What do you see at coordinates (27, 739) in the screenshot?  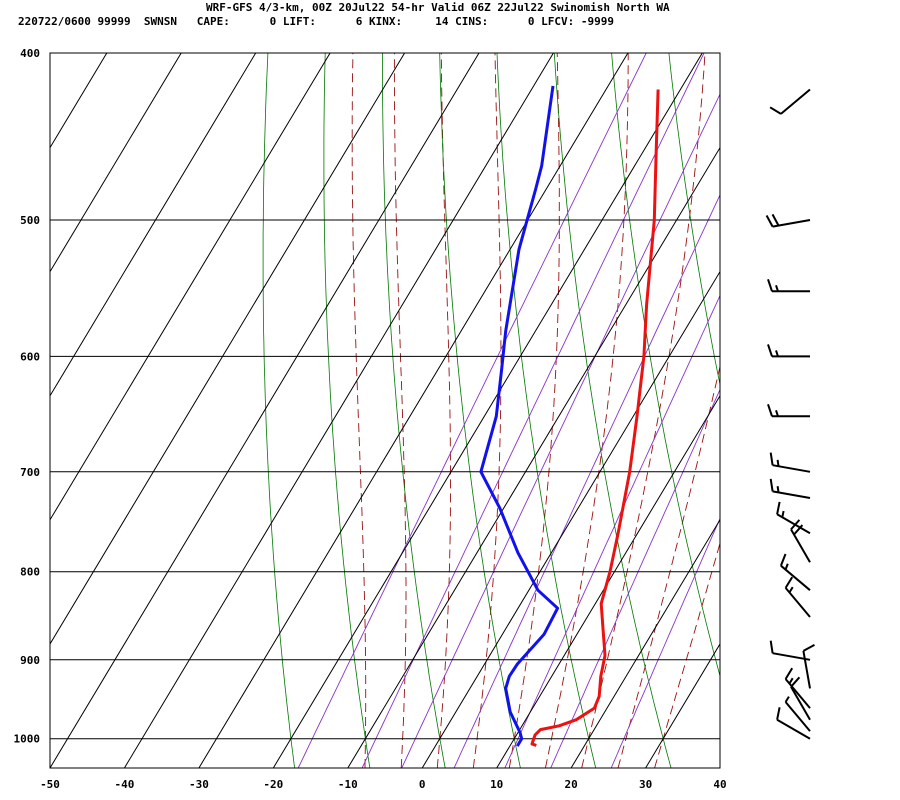 I see `pressure-tick-label: 1000` at bounding box center [27, 739].